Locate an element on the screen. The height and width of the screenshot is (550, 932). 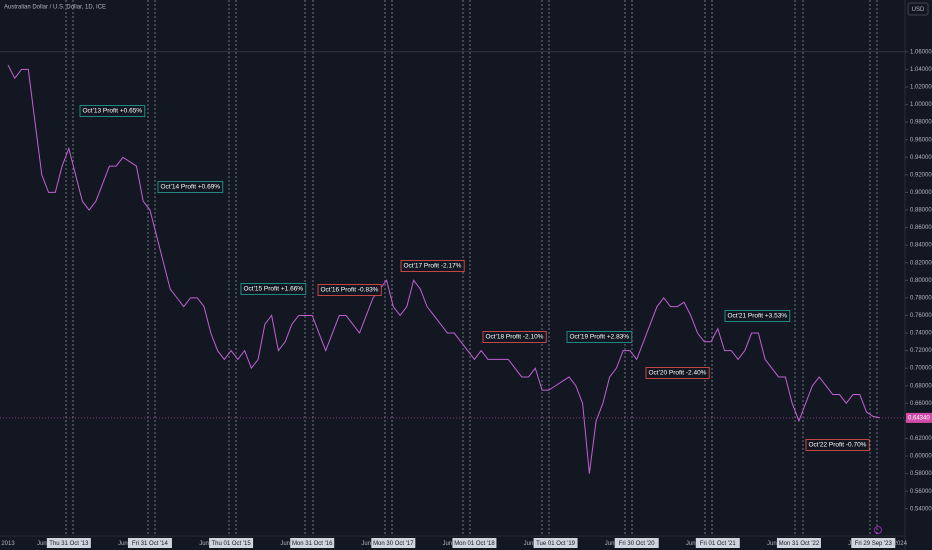
y-tick-label: 0.86000 is located at coordinates (921, 228).